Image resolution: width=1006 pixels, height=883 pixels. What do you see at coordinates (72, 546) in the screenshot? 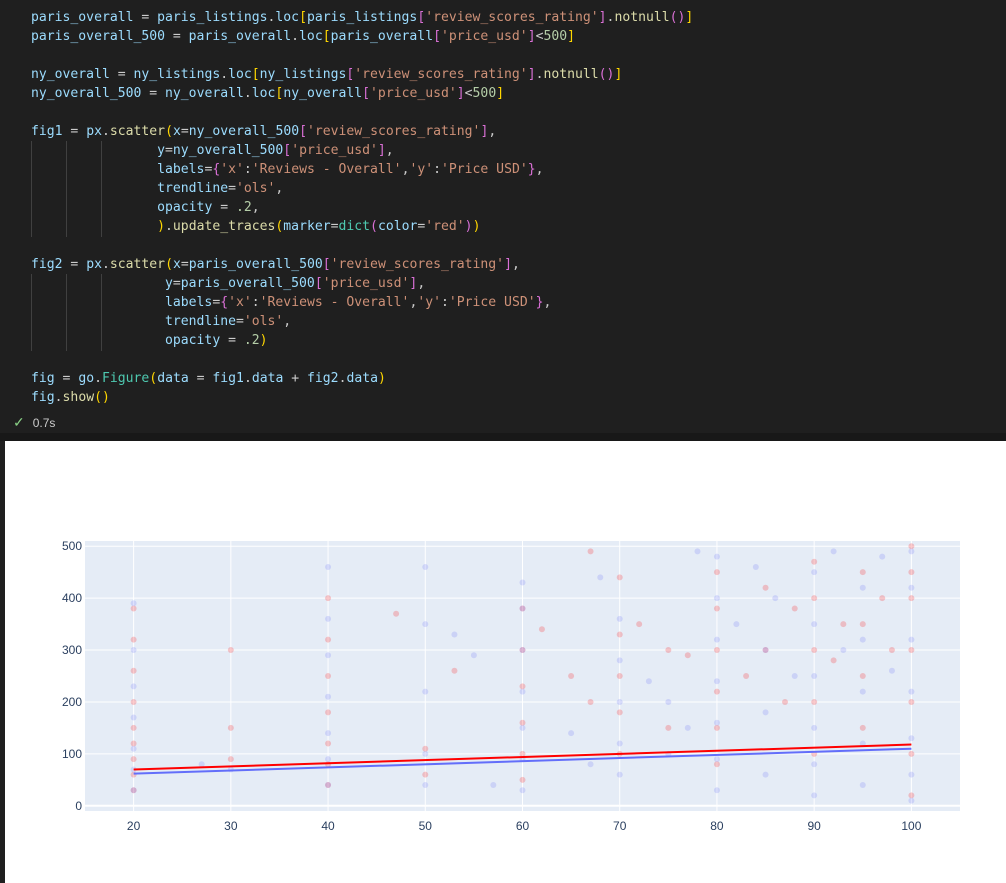
I see `y-tick-label: 500` at bounding box center [72, 546].